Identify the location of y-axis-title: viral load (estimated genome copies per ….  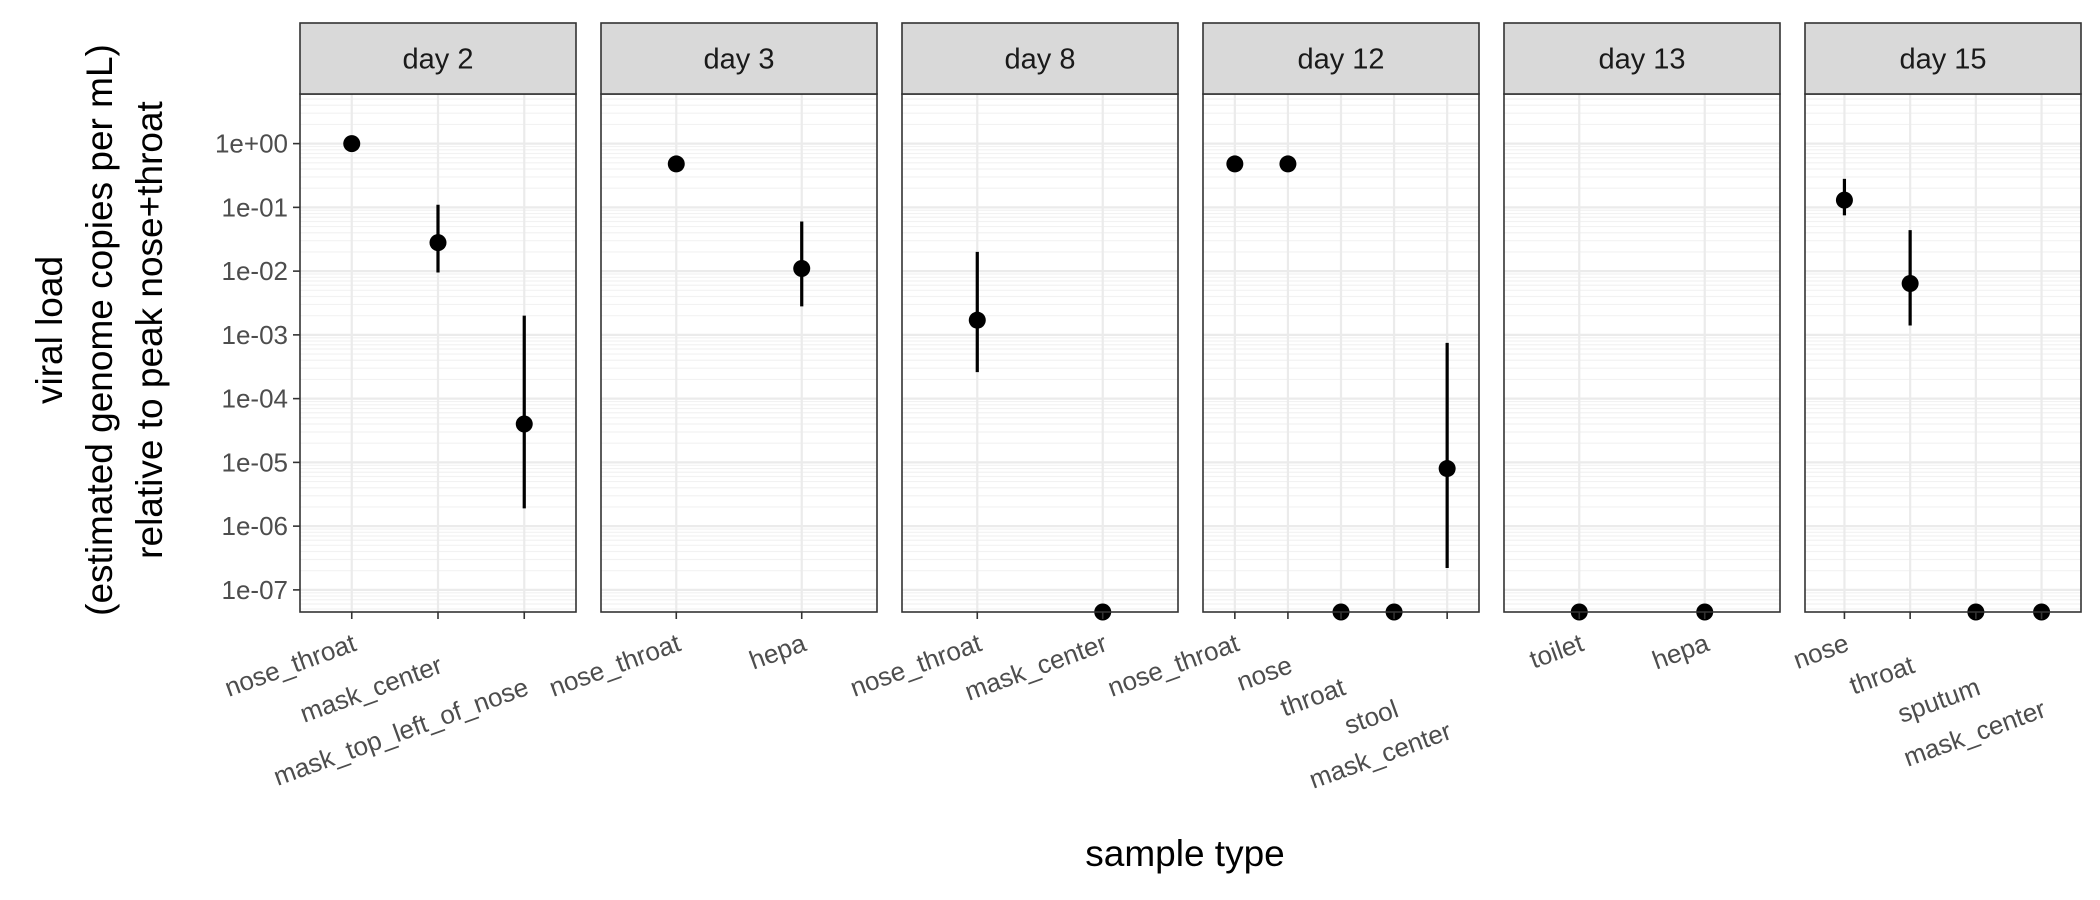
(99, 330).